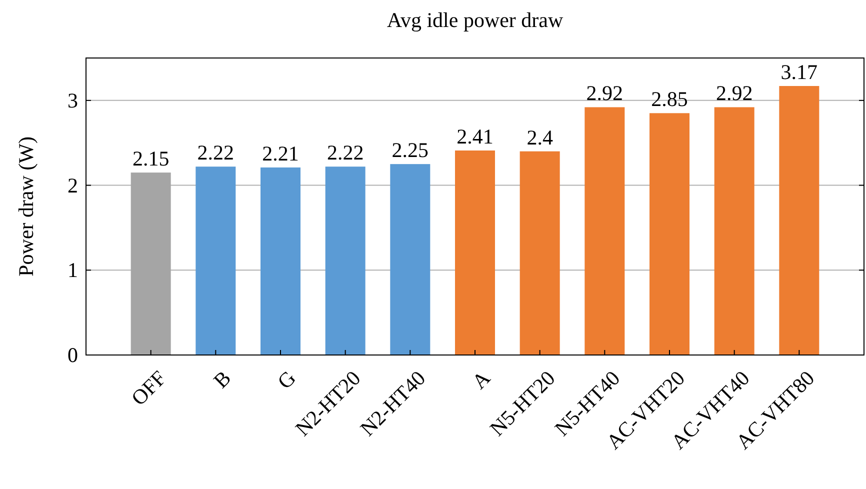 The height and width of the screenshot is (489, 866). I want to click on data-label: 3.17, so click(799, 72).